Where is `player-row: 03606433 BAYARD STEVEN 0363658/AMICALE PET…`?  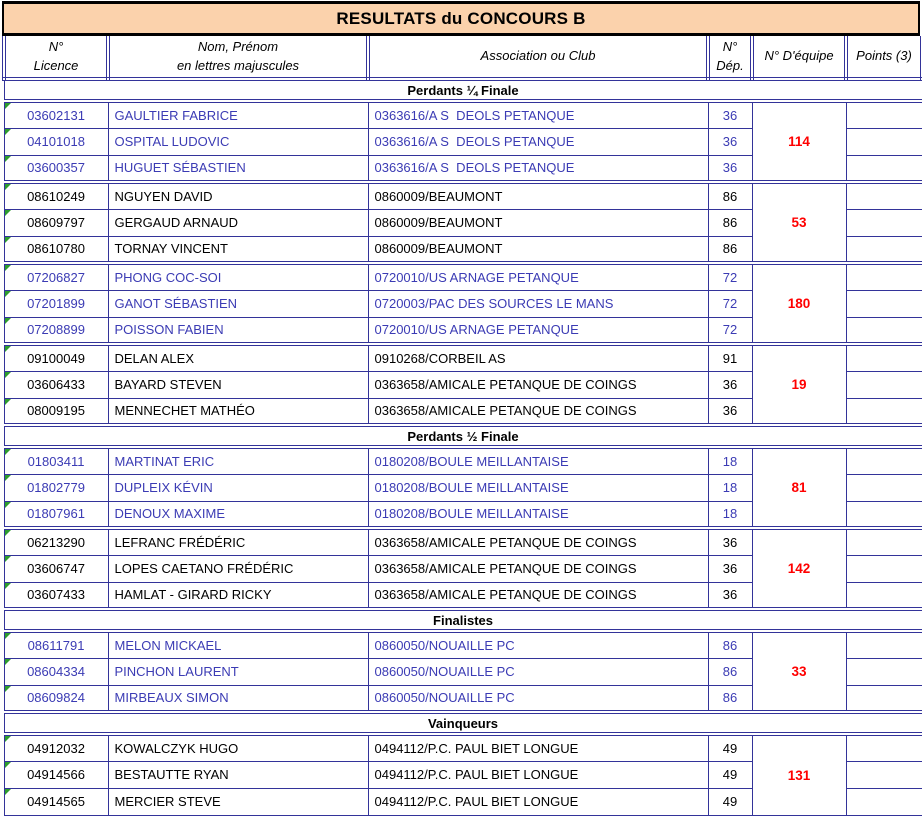
player-row: 03606433 BAYARD STEVEN 0363658/AMICALE PET… is located at coordinates (462, 384).